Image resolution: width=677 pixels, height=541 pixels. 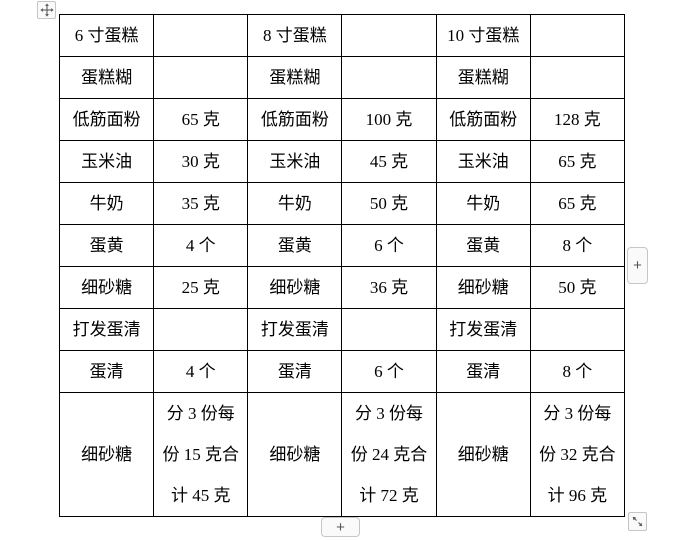 I want to click on table-row: 低筋面粉 65 克低筋面粉 100 克低筋面粉 128 克, so click(x=342, y=119).